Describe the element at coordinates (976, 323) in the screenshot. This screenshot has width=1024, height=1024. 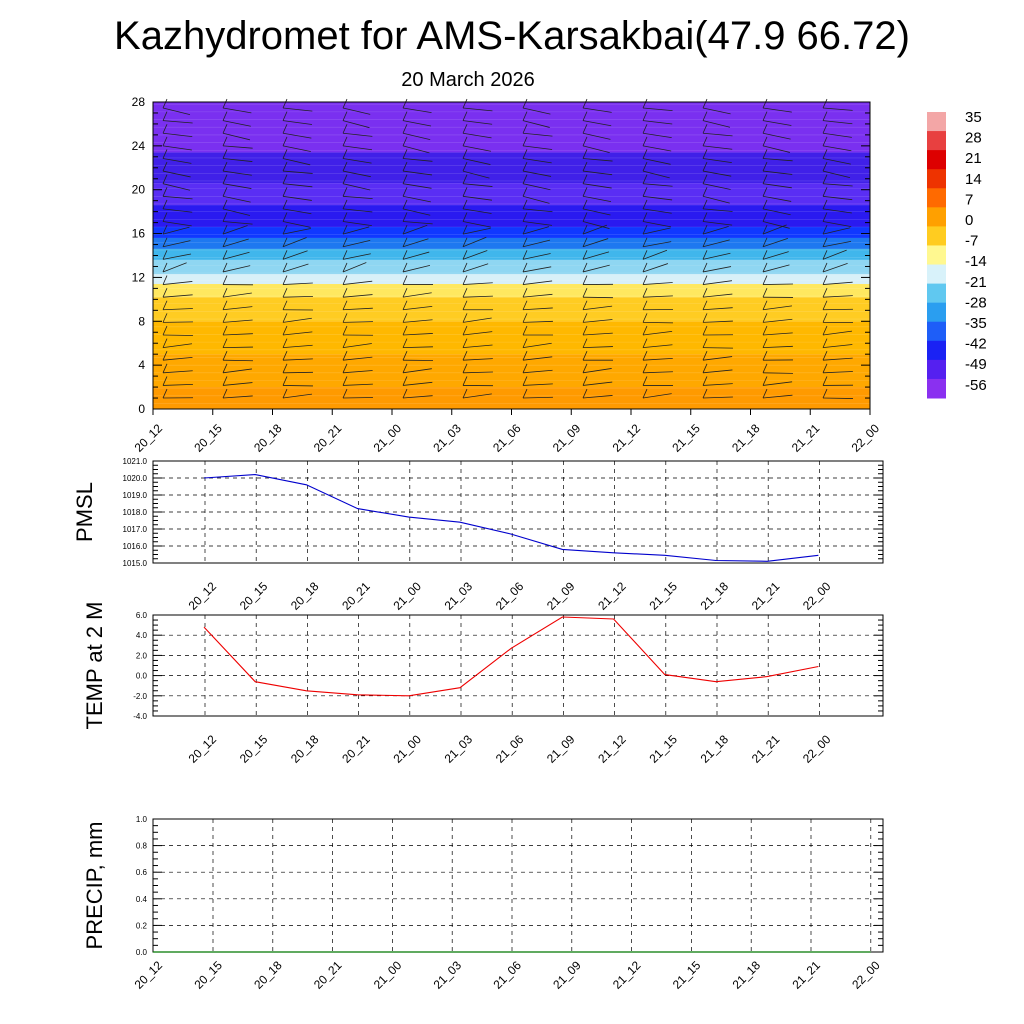
I see `legend-label: -35` at that location.